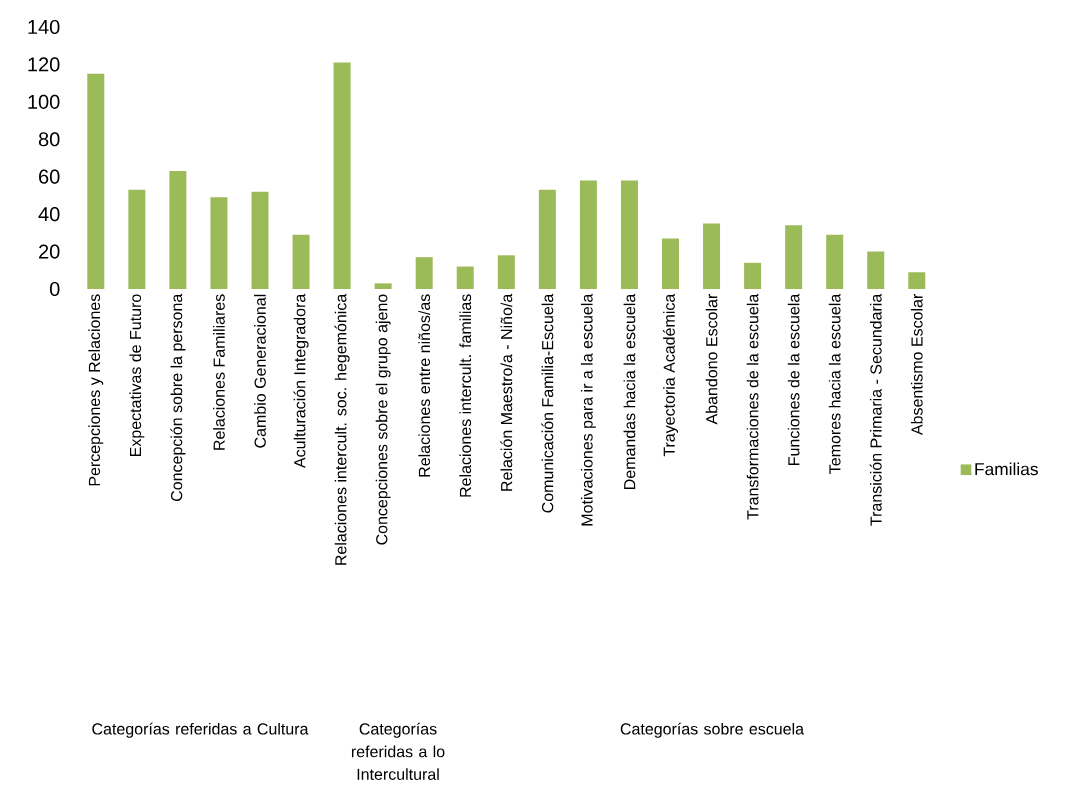 This screenshot has width=1088, height=798. I want to click on x-tick-label: Motivaciones para ir a la escuela, so click(588, 409).